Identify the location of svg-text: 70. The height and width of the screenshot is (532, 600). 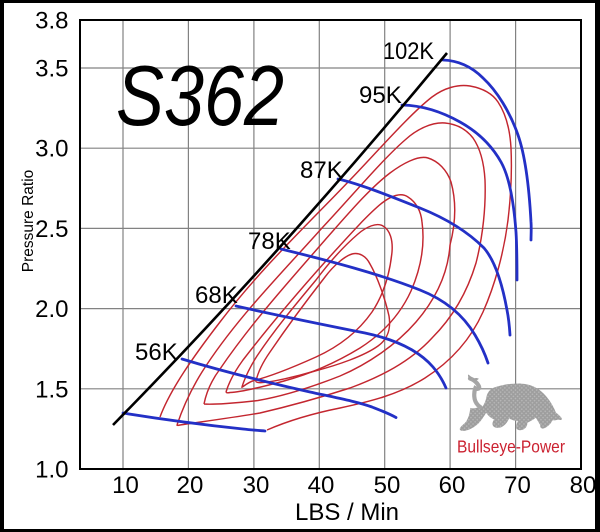
(517, 485).